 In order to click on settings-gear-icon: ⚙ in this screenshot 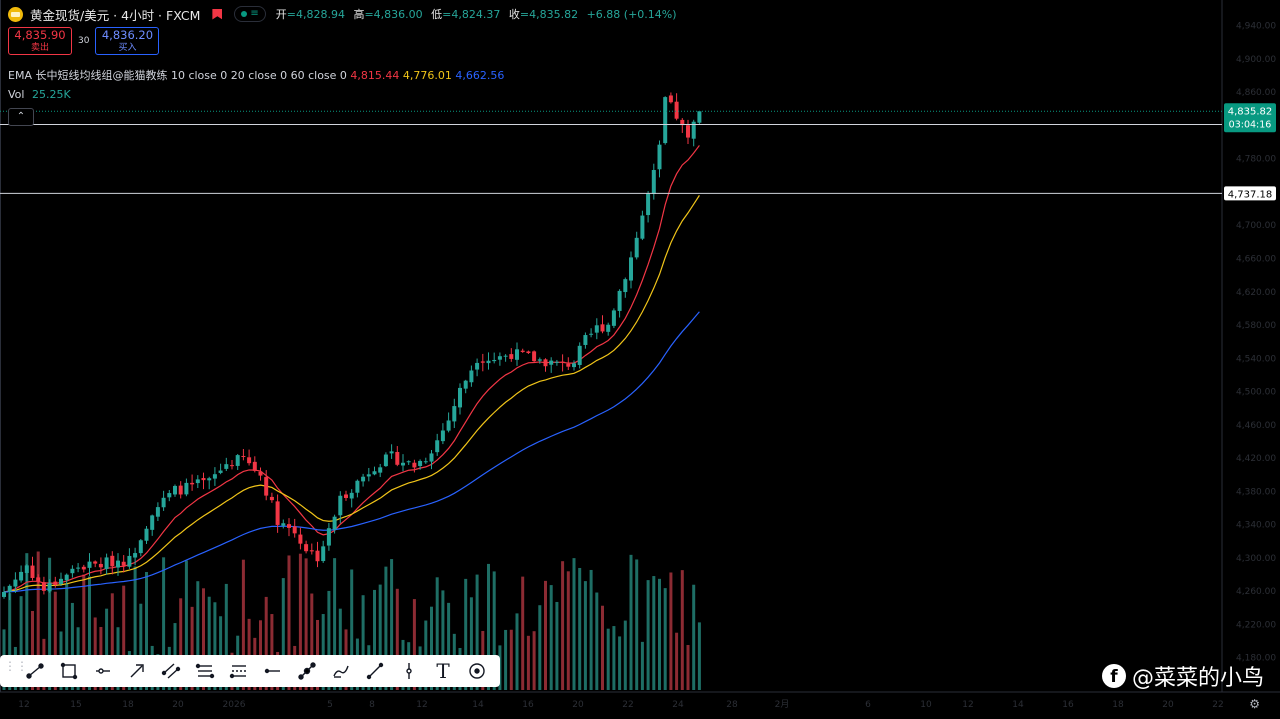, I will do `click(1254, 704)`.